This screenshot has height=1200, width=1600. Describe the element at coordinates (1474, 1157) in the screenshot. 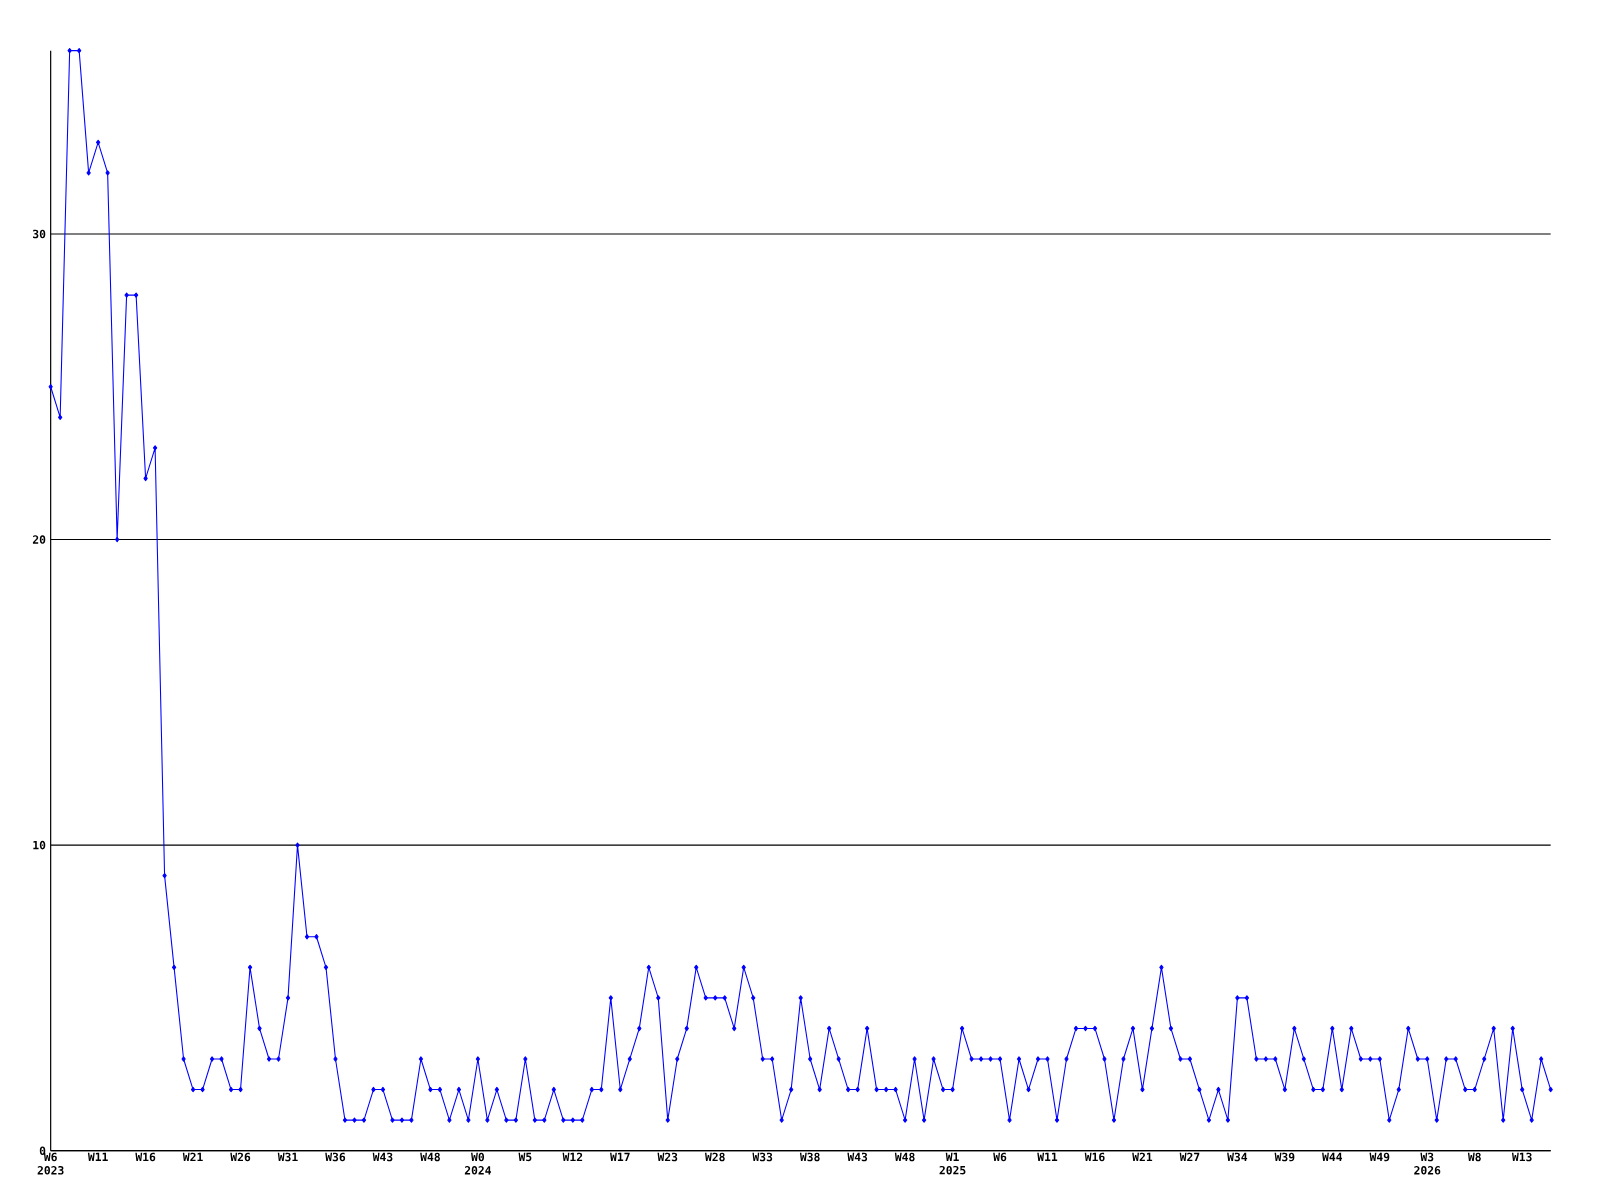

I see `x-tick-label: W8` at that location.